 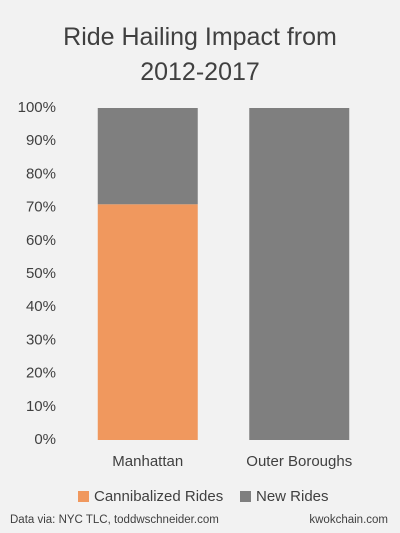 What do you see at coordinates (158, 496) in the screenshot?
I see `legend-label: Cannibalized Rides` at bounding box center [158, 496].